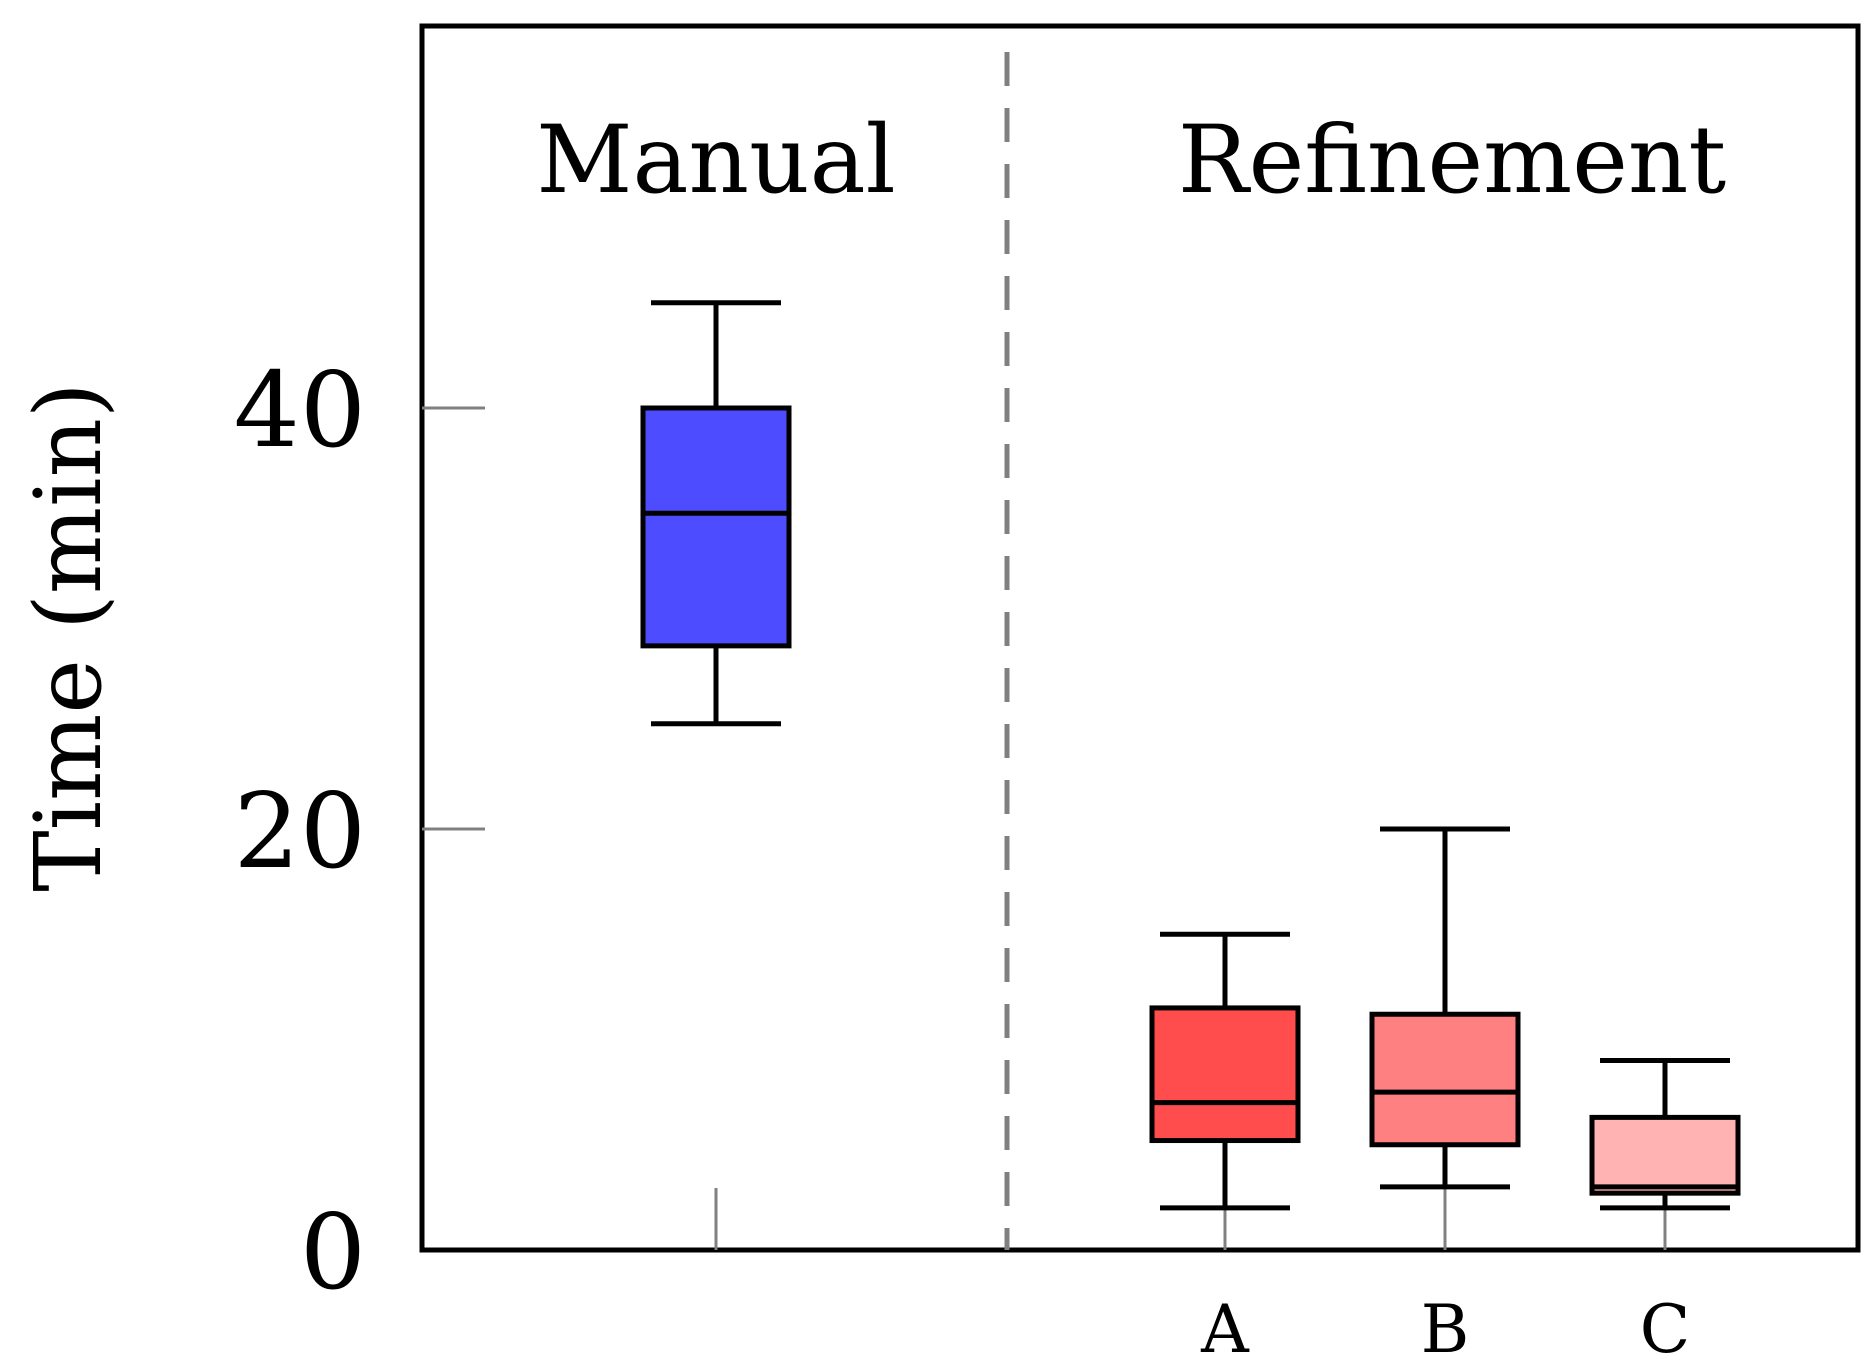  What do you see at coordinates (300, 410) in the screenshot?
I see `y-tick-label-40: 40` at bounding box center [300, 410].